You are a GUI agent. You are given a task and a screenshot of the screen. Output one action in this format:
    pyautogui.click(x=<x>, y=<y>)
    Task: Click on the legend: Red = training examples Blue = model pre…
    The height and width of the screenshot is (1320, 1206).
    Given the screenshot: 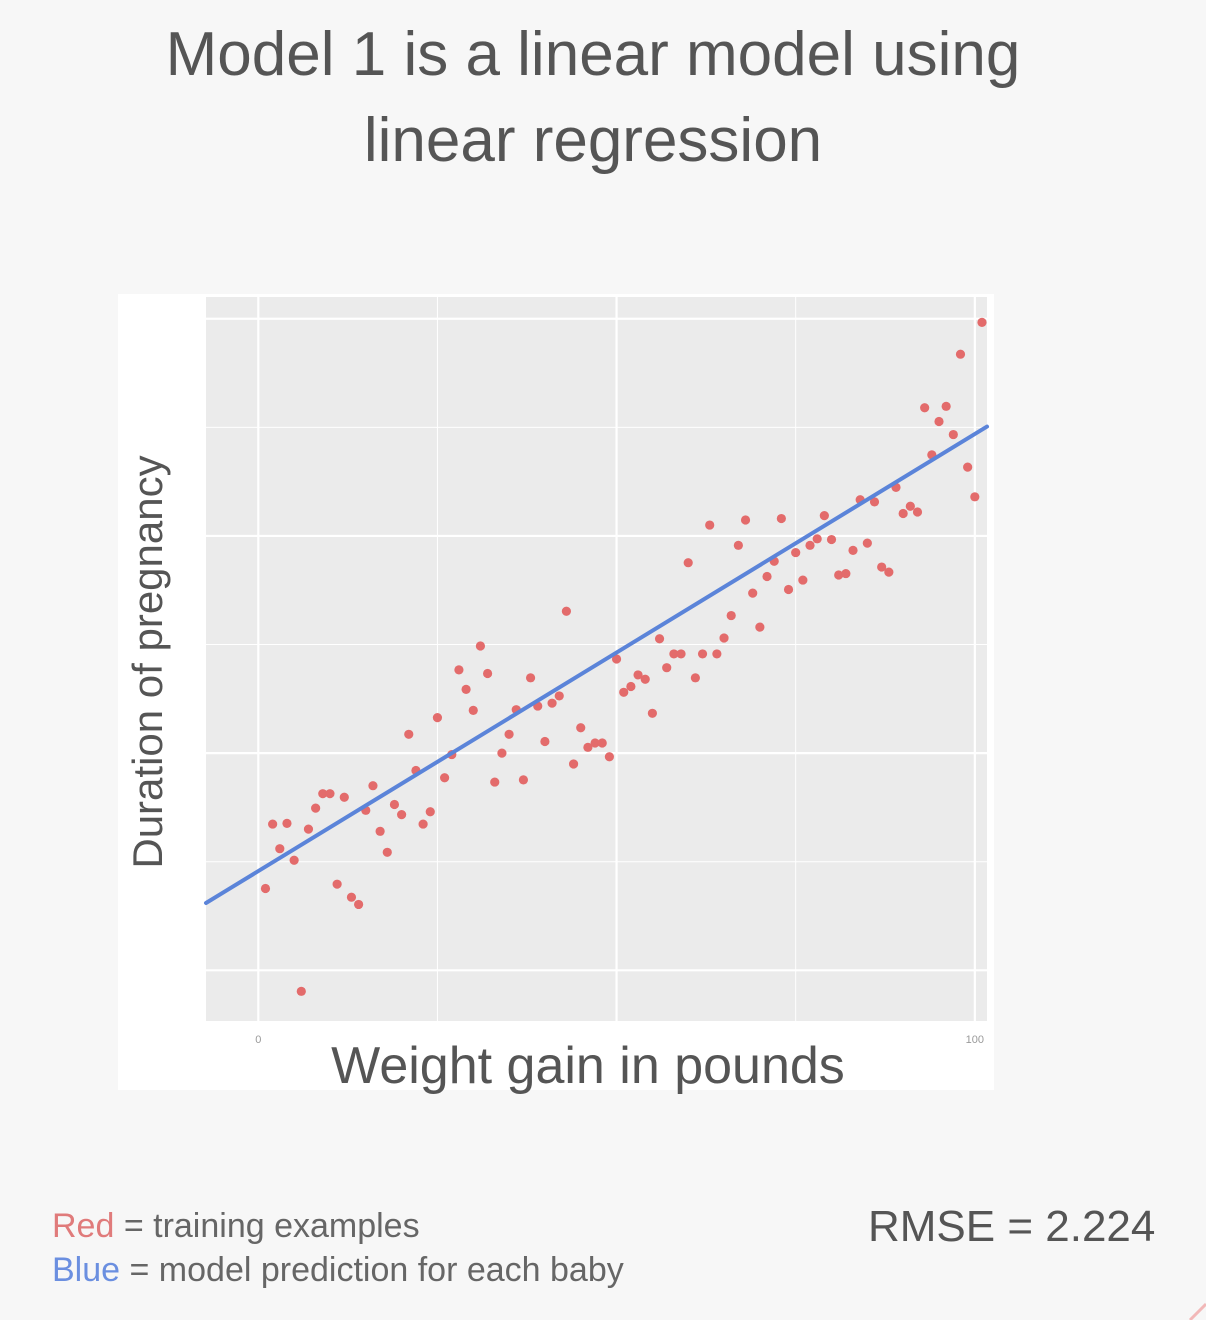 What is the action you would take?
    pyautogui.click(x=338, y=1248)
    